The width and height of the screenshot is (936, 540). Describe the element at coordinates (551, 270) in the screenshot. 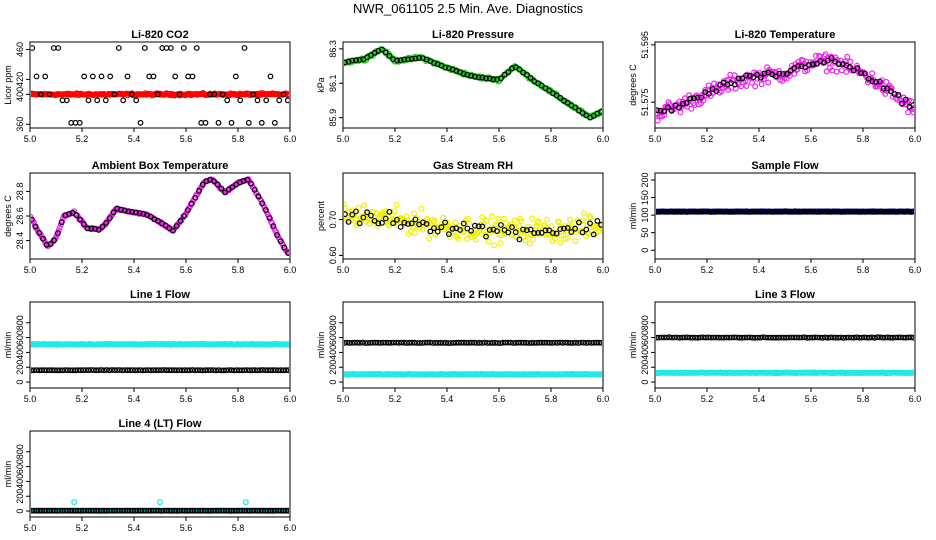

I see `panel-5-xtick-label: 5.8` at that location.